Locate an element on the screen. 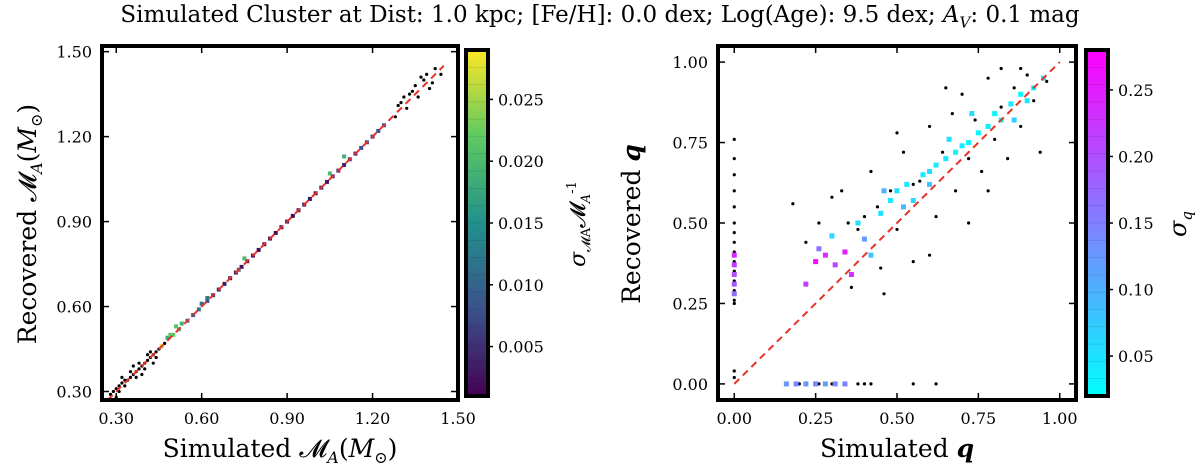 This screenshot has height=467, width=1200. y-tick-label: 0.25 is located at coordinates (690, 303).